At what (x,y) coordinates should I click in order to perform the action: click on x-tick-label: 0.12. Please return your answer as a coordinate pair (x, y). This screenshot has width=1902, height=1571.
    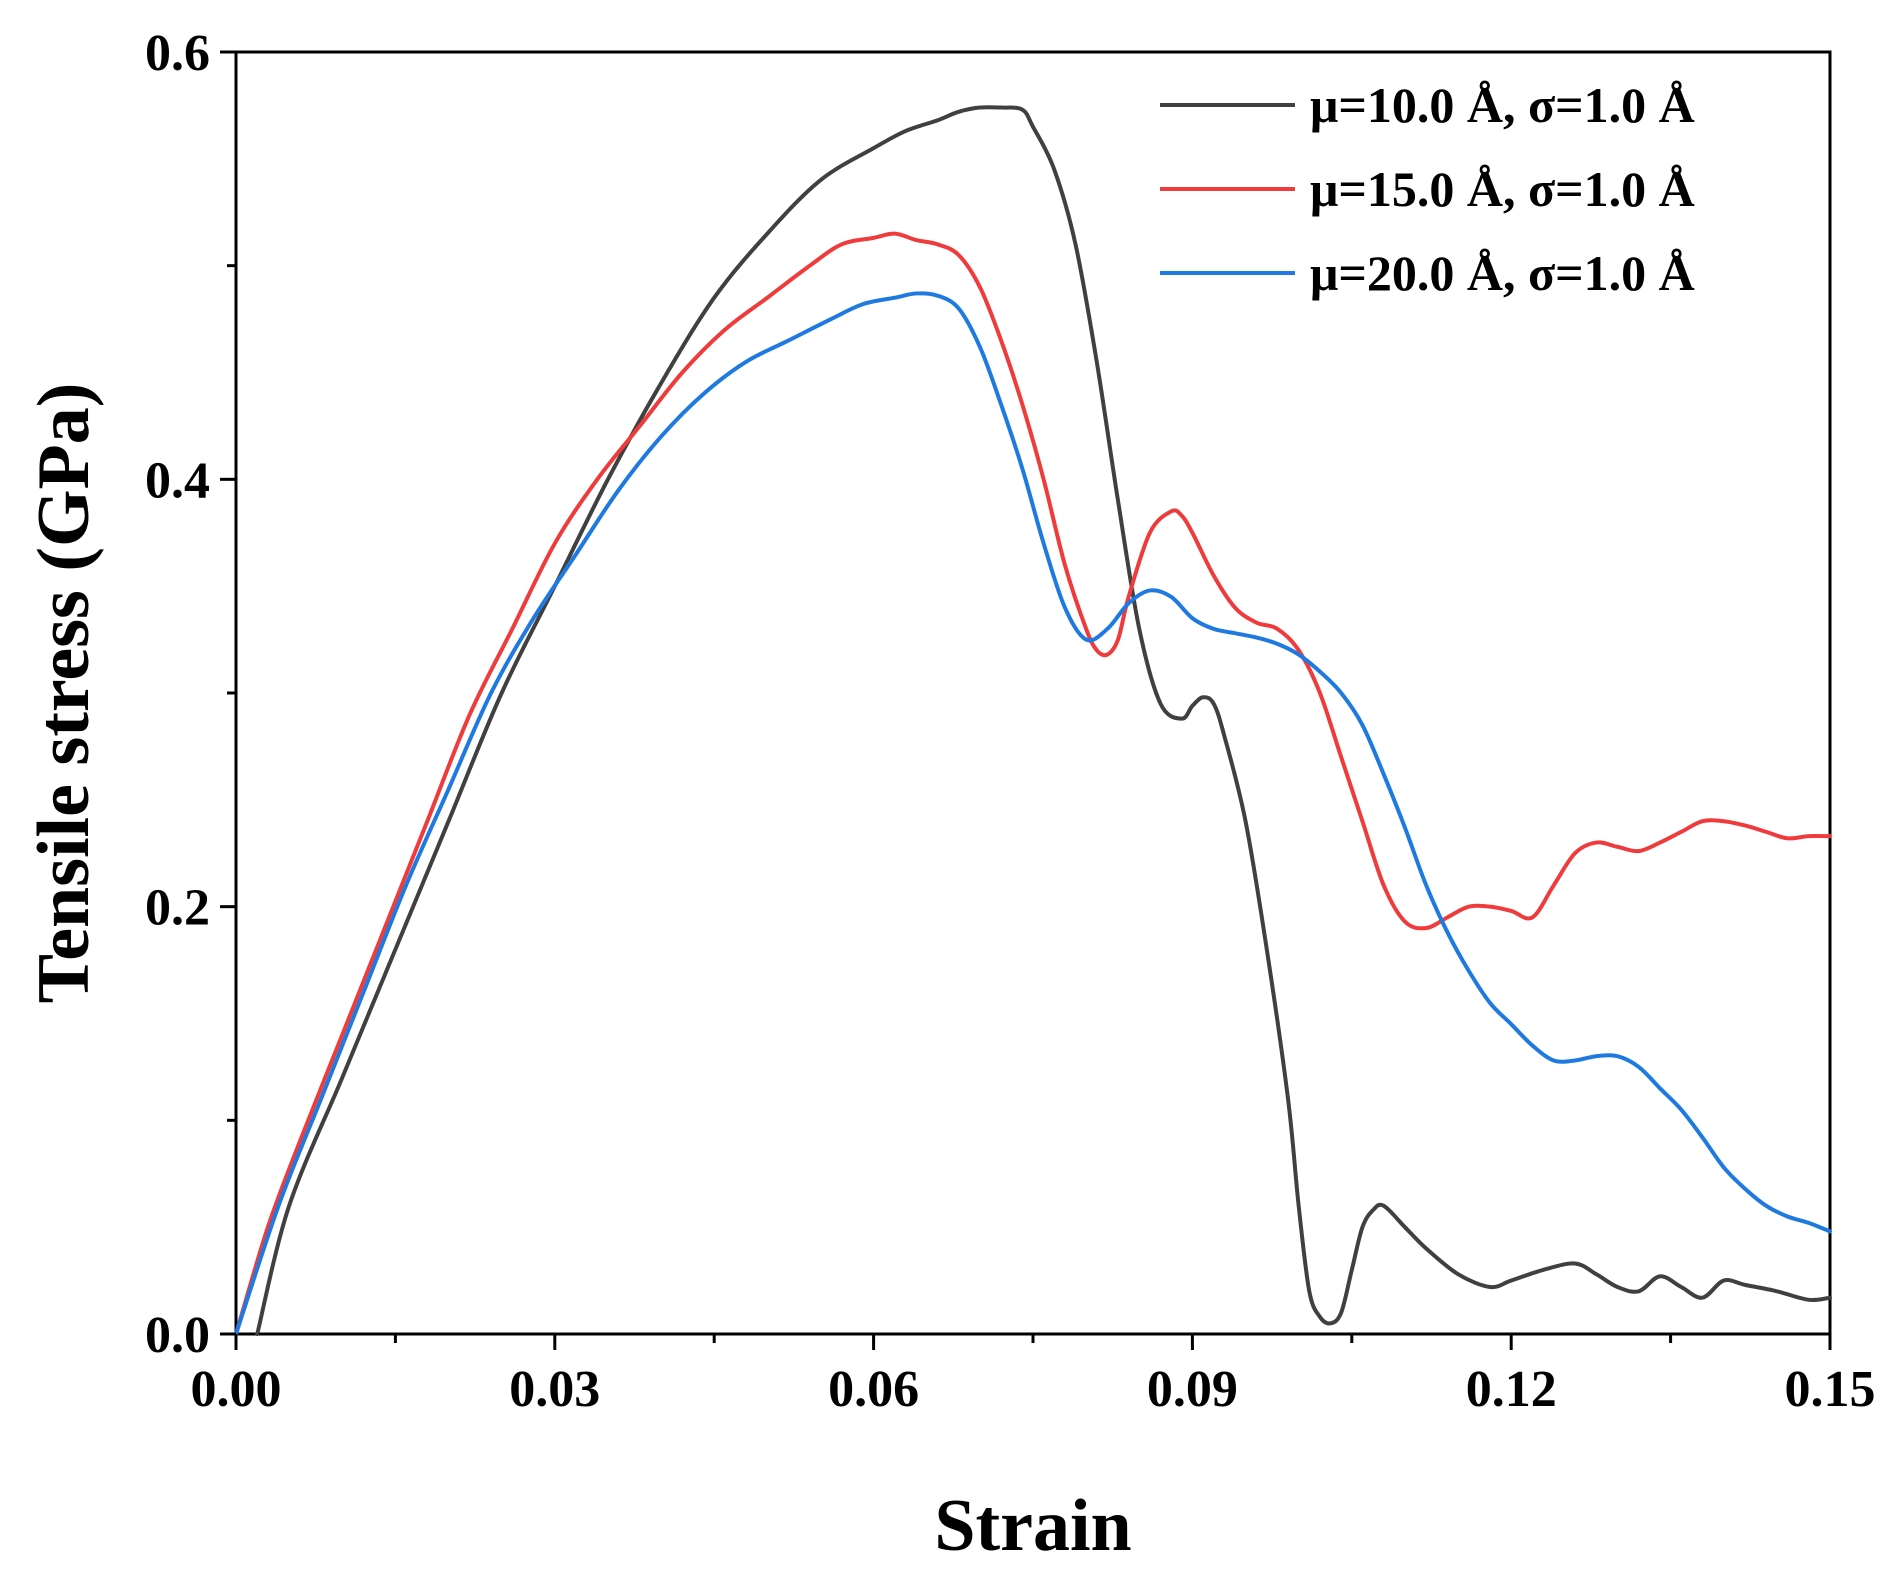
    Looking at the image, I should click on (1511, 1389).